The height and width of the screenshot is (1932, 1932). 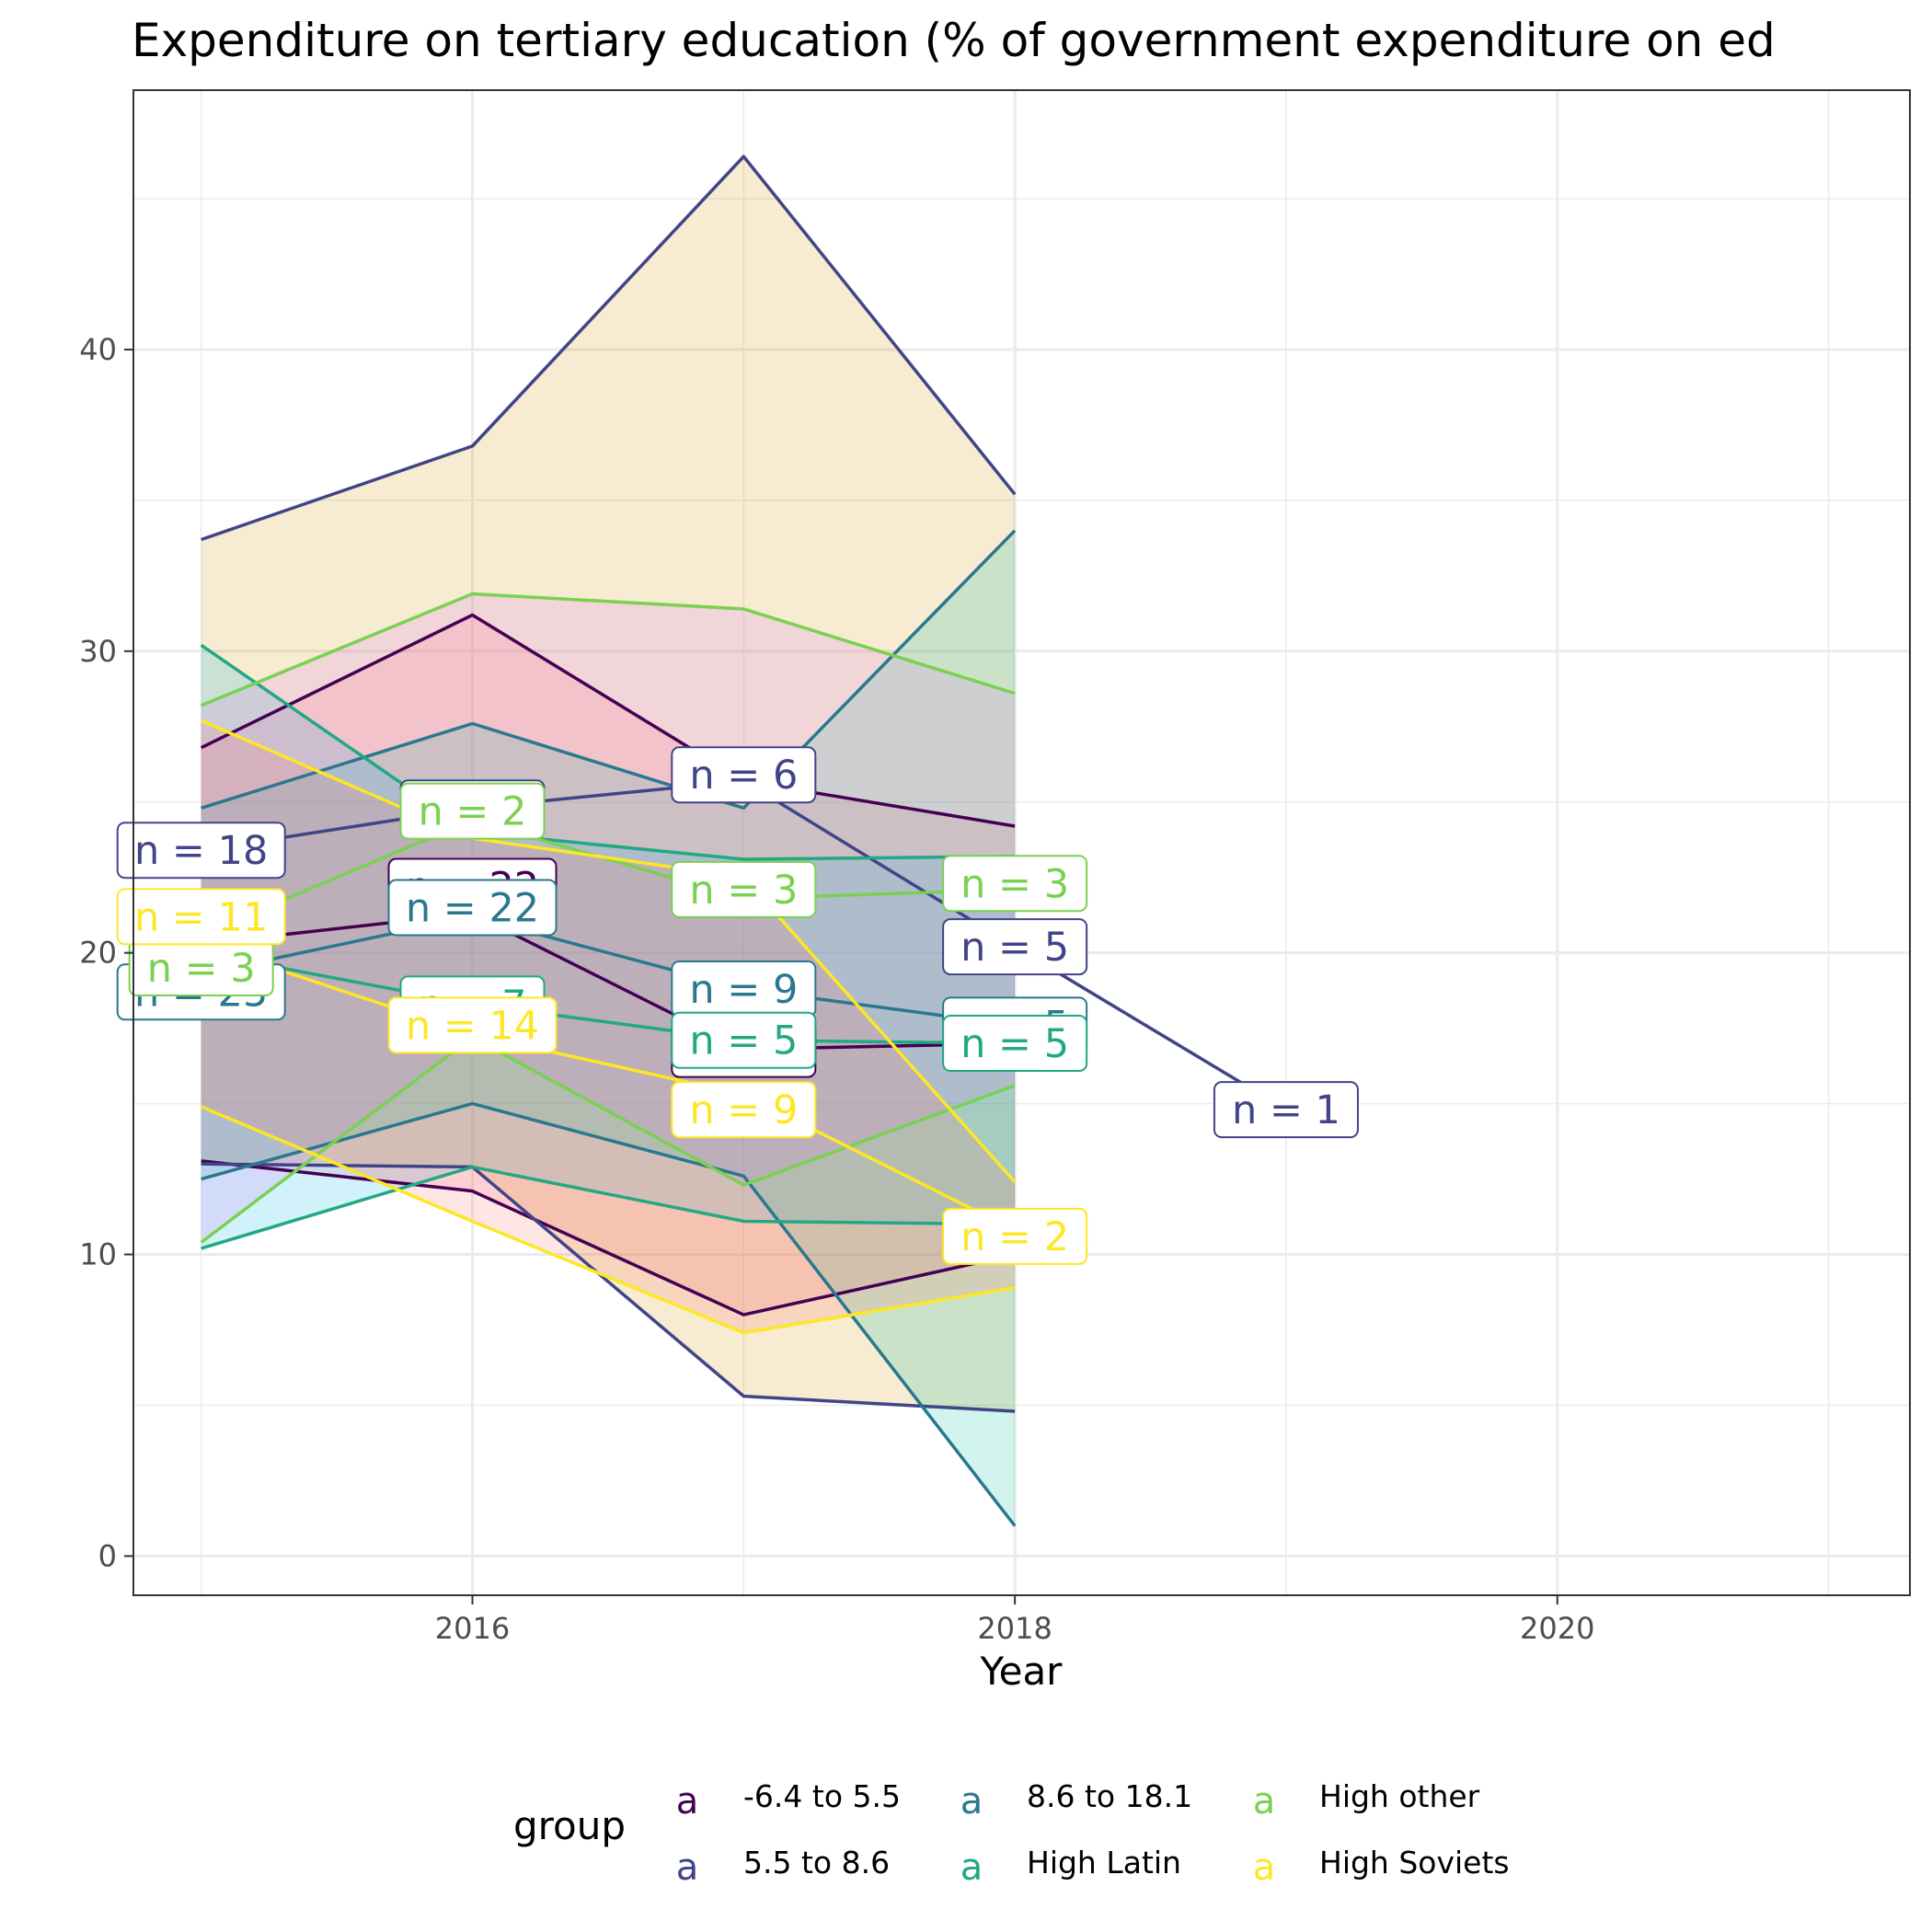 I want to click on count-label: n = 14, so click(x=472, y=1026).